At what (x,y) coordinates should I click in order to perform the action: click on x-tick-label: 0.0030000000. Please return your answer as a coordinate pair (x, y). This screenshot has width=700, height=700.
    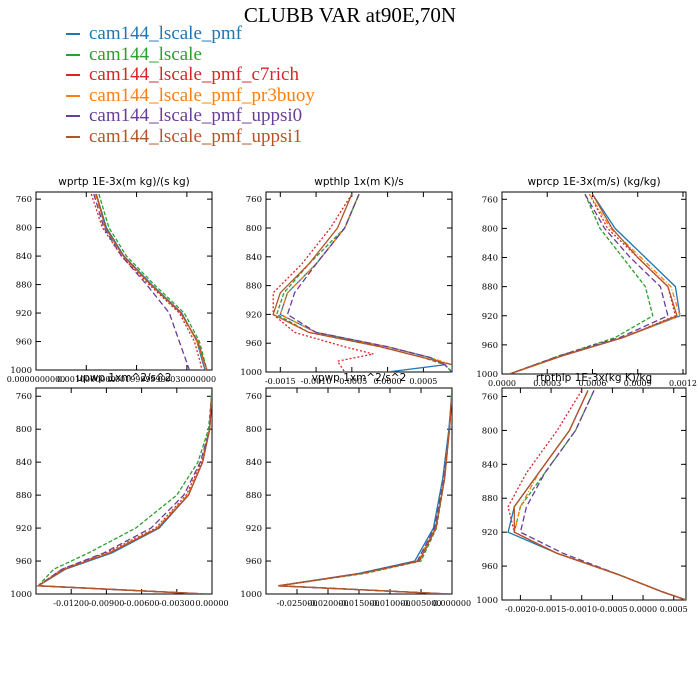
    Looking at the image, I should click on (187, 379).